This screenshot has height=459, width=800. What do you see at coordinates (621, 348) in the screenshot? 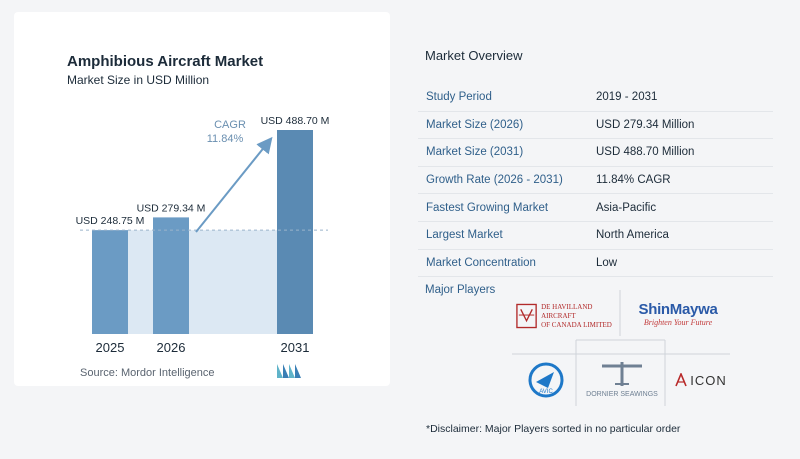
I see `logo-grid` at bounding box center [621, 348].